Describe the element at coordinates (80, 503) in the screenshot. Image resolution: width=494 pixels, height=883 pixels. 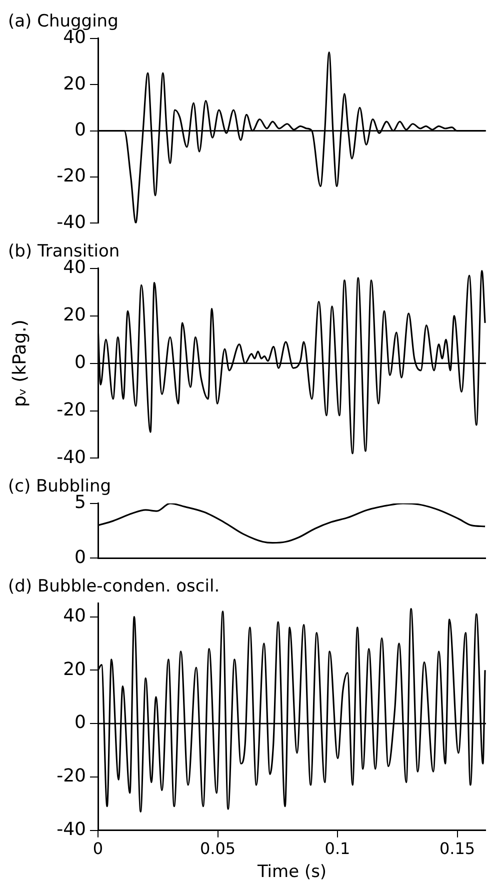
I see `y-tick-label: 5` at that location.